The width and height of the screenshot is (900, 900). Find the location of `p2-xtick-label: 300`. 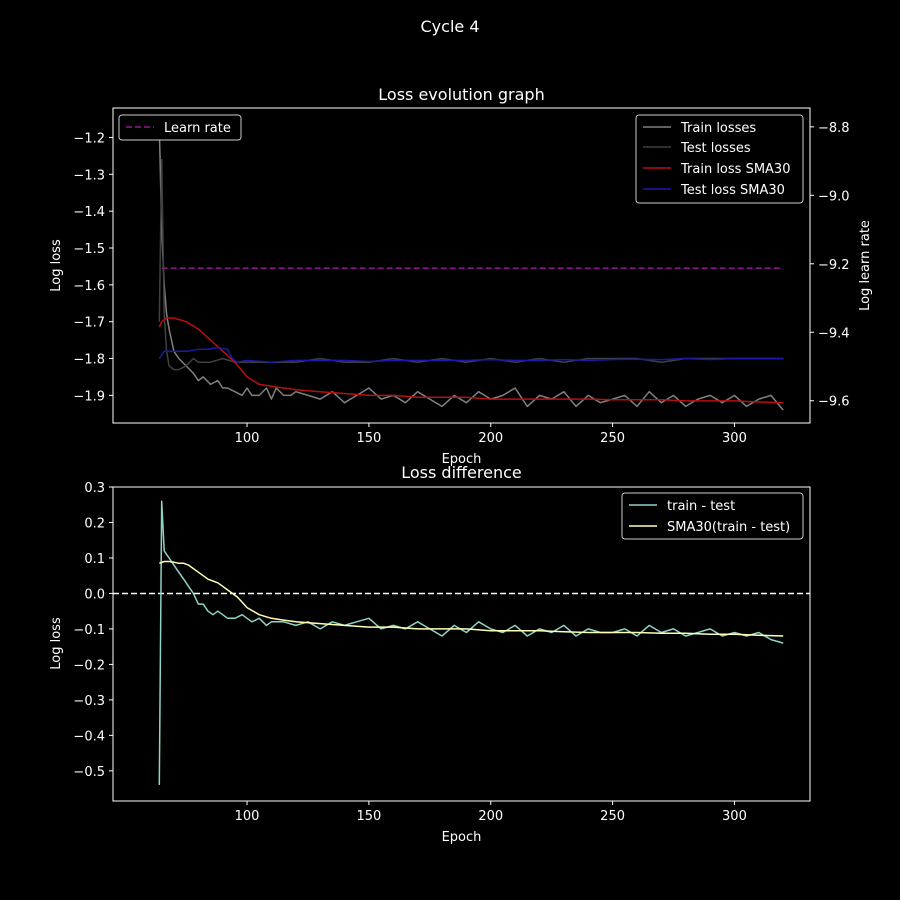

p2-xtick-label: 300 is located at coordinates (734, 816).